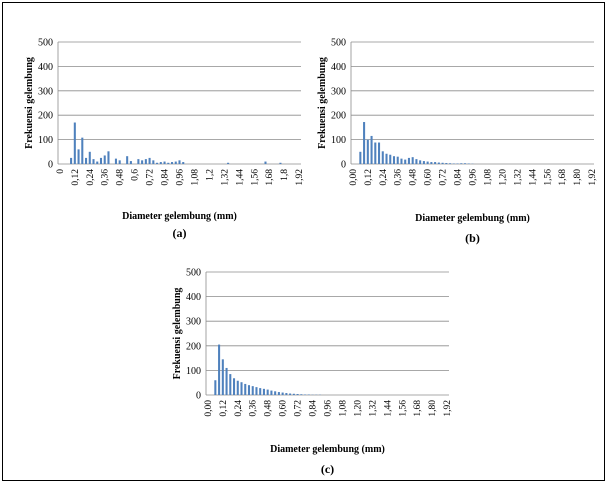 Image resolution: width=609 pixels, height=487 pixels. What do you see at coordinates (193, 297) in the screenshot?
I see `y-tick-label: 400` at bounding box center [193, 297].